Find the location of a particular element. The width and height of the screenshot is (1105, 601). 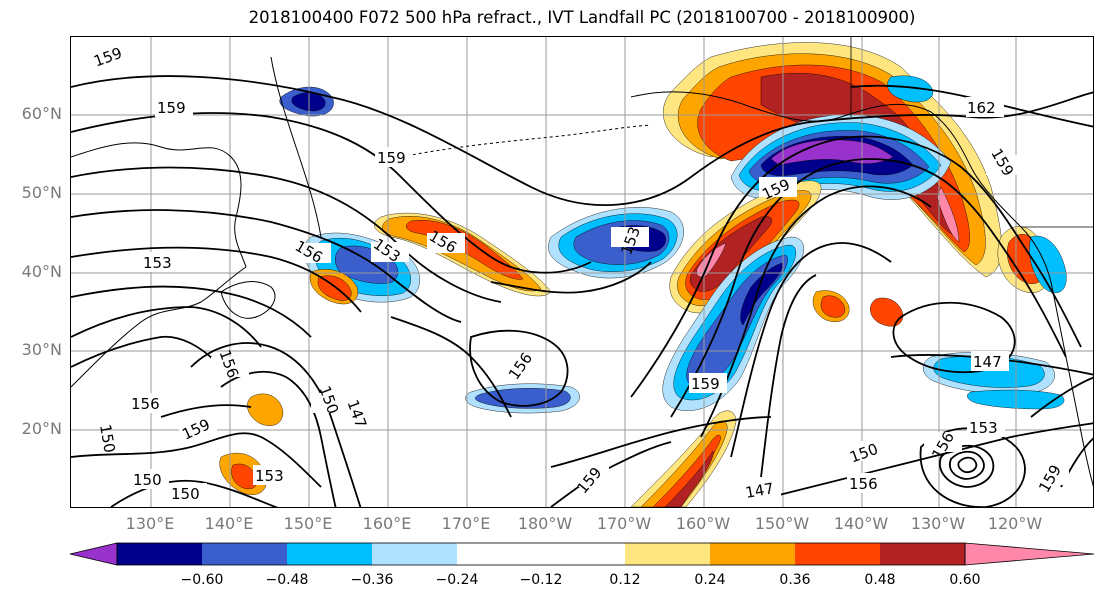

contour-label-153-wpac: 153 is located at coordinates (269, 476).